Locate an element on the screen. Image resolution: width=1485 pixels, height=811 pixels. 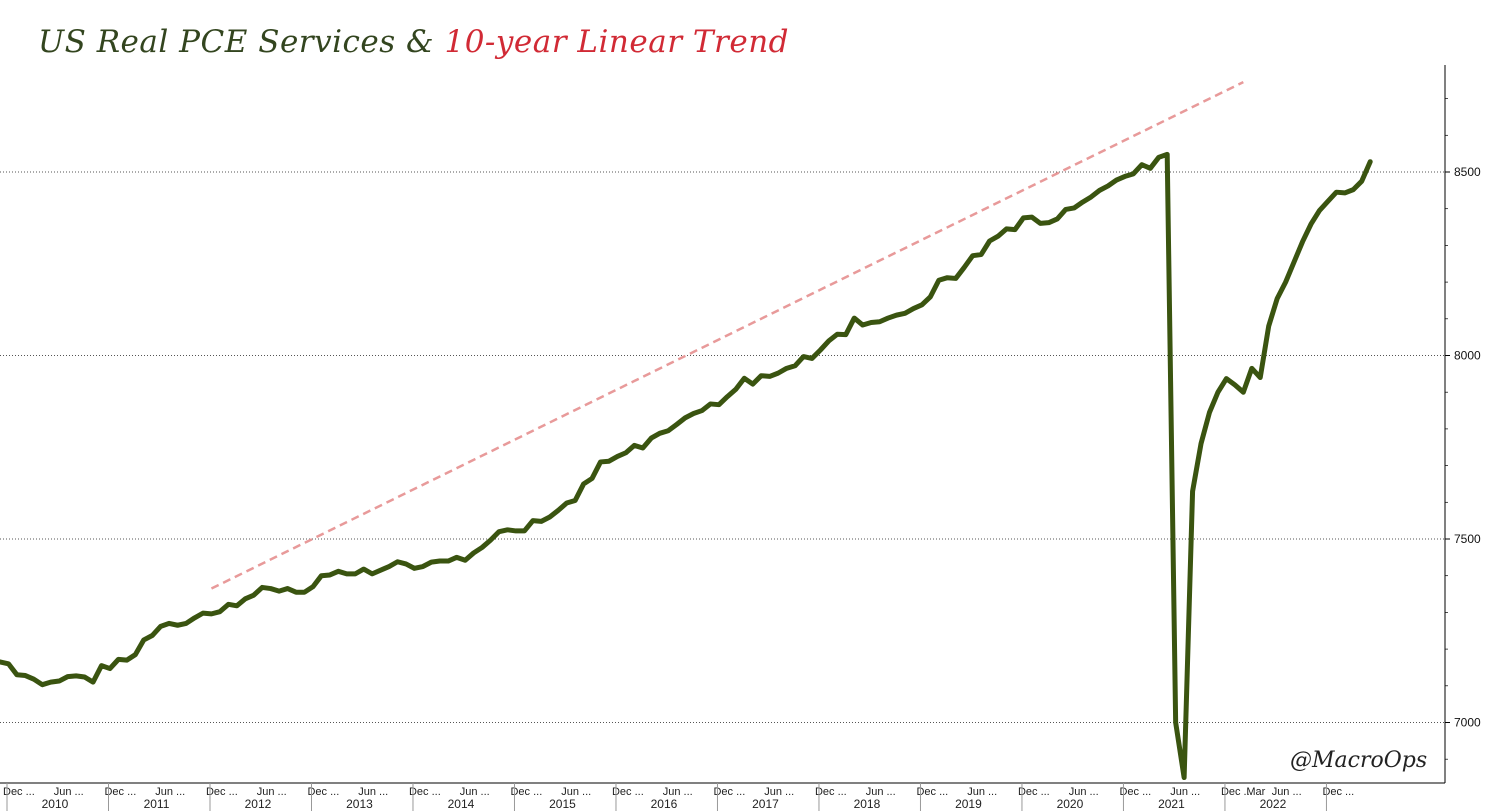
x-year-label: 2022 is located at coordinates (1273, 804).